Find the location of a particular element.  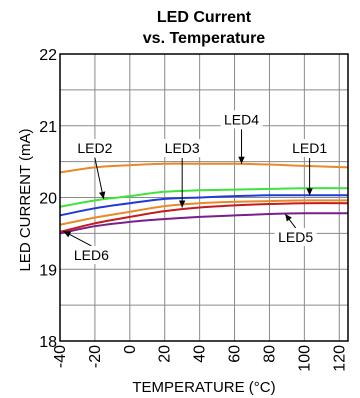

series-line-led3 is located at coordinates (204, 212).